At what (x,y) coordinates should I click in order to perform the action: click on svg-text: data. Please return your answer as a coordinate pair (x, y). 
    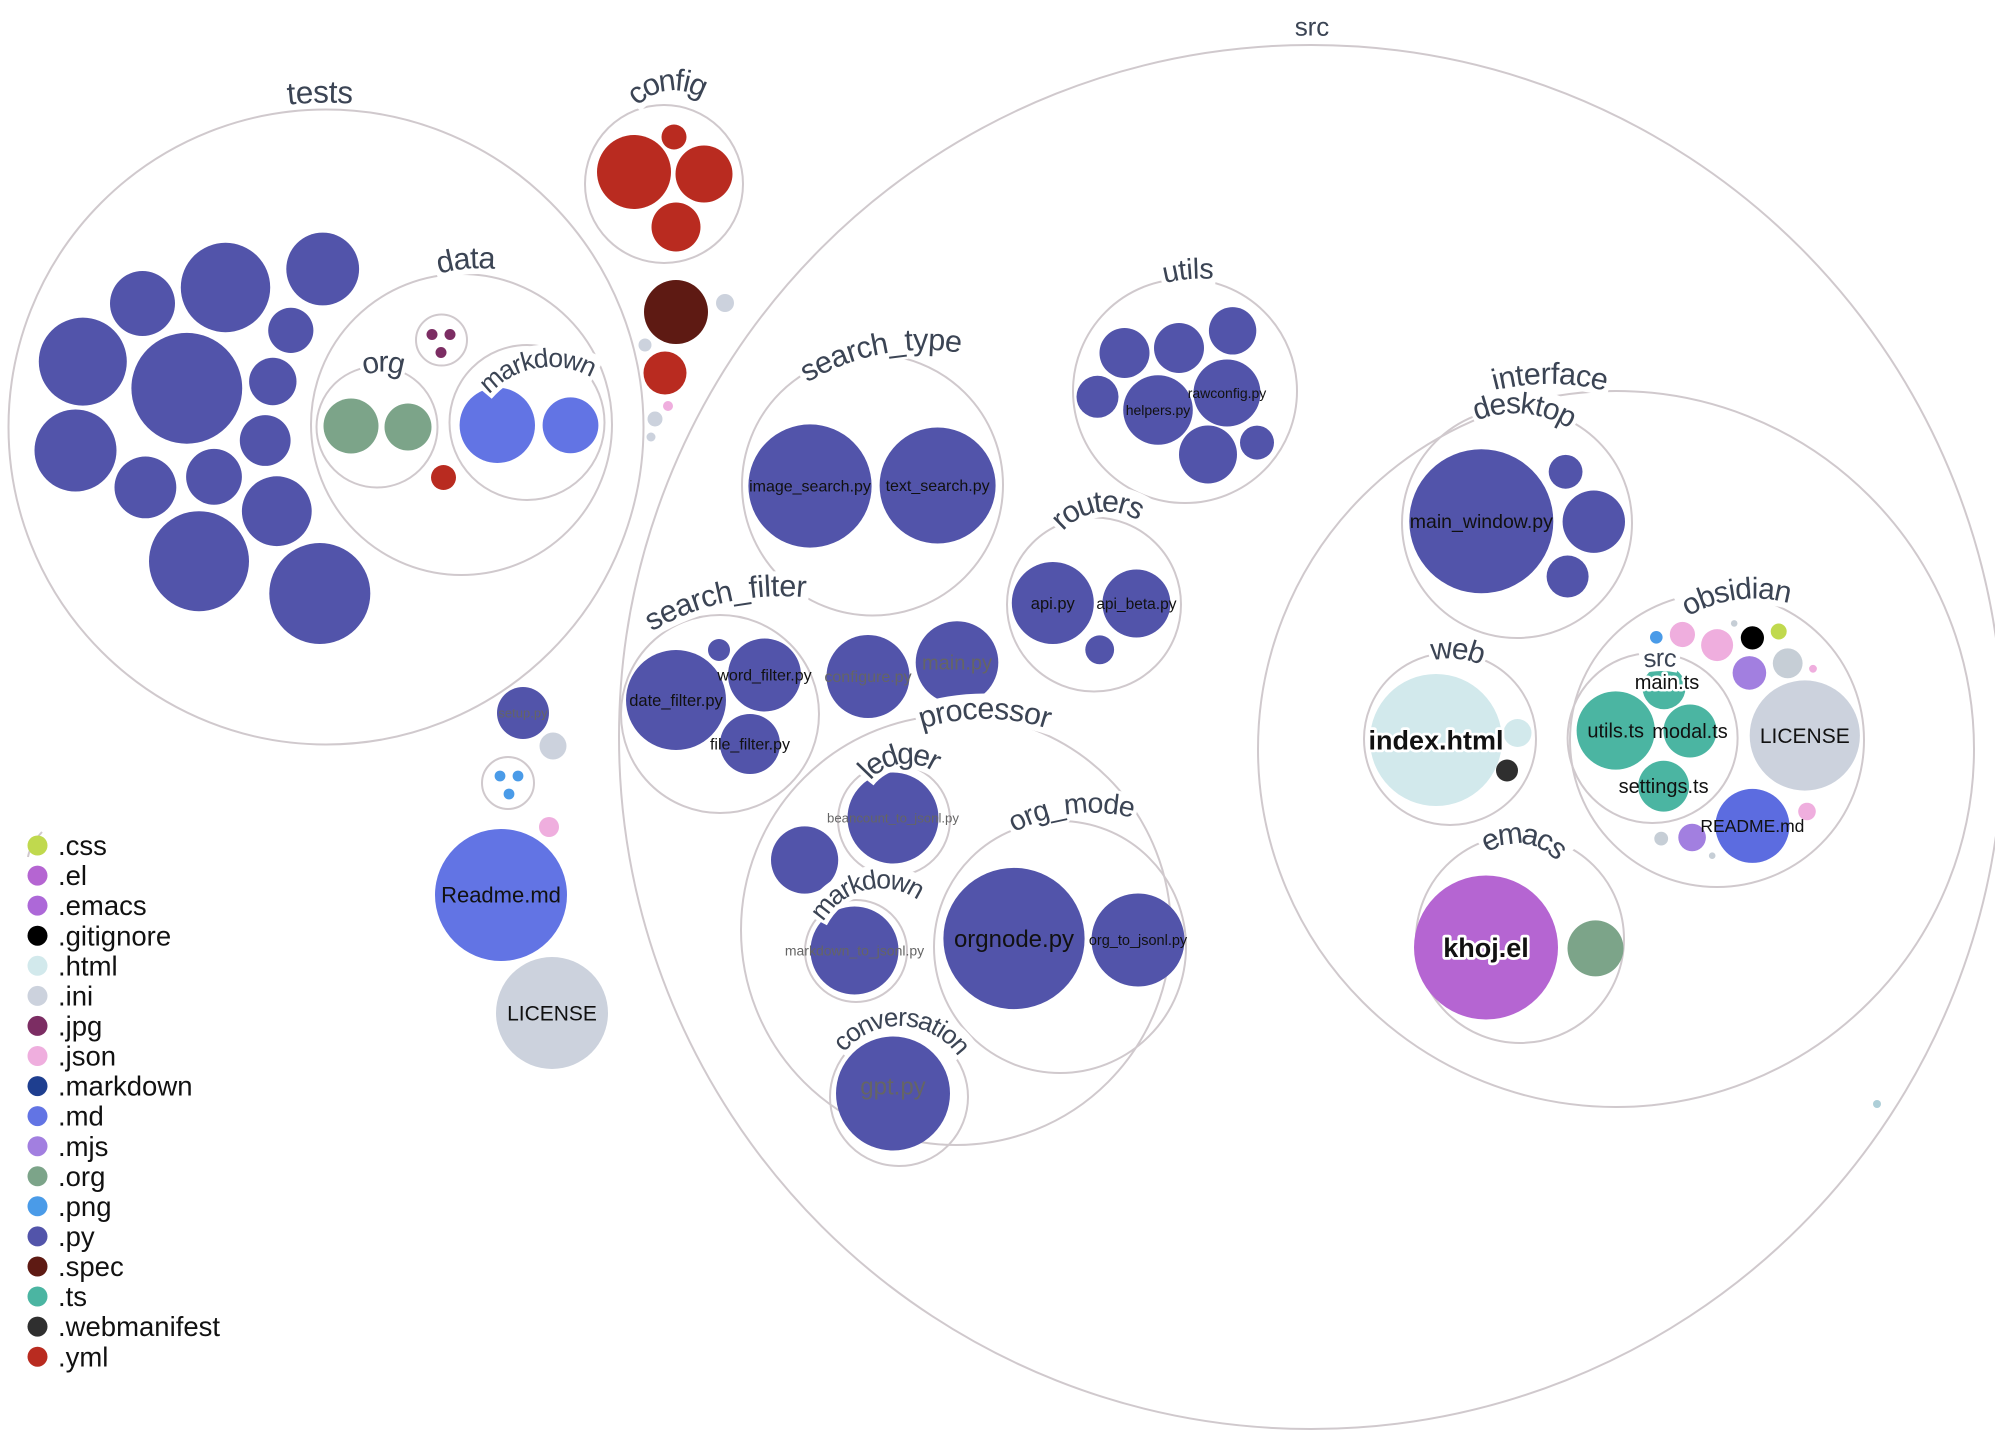
    Looking at the image, I should click on (464, 260).